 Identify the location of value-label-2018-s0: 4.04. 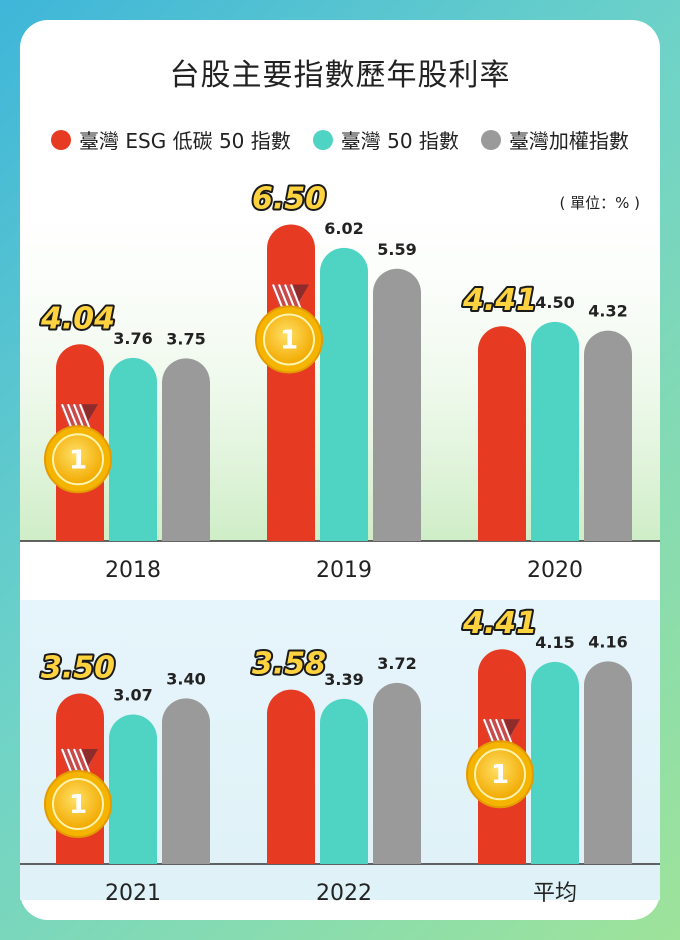
(77, 318).